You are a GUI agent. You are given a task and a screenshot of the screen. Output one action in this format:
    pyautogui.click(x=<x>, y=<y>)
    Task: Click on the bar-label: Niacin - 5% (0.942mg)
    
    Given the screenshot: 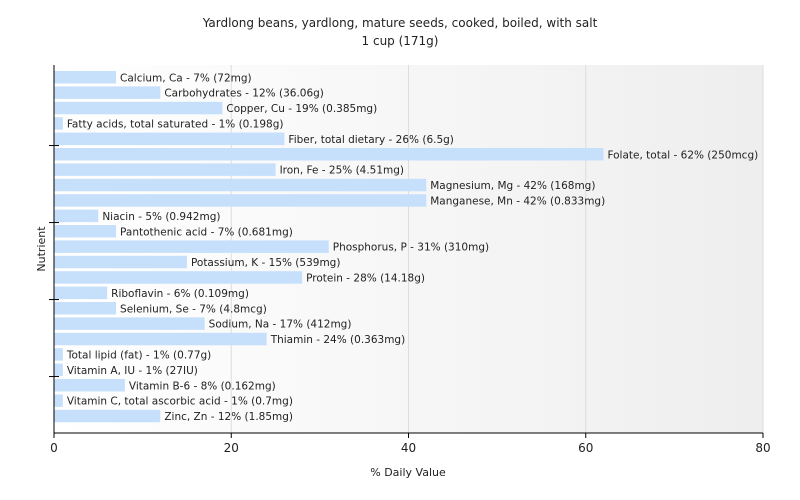 What is the action you would take?
    pyautogui.click(x=161, y=217)
    